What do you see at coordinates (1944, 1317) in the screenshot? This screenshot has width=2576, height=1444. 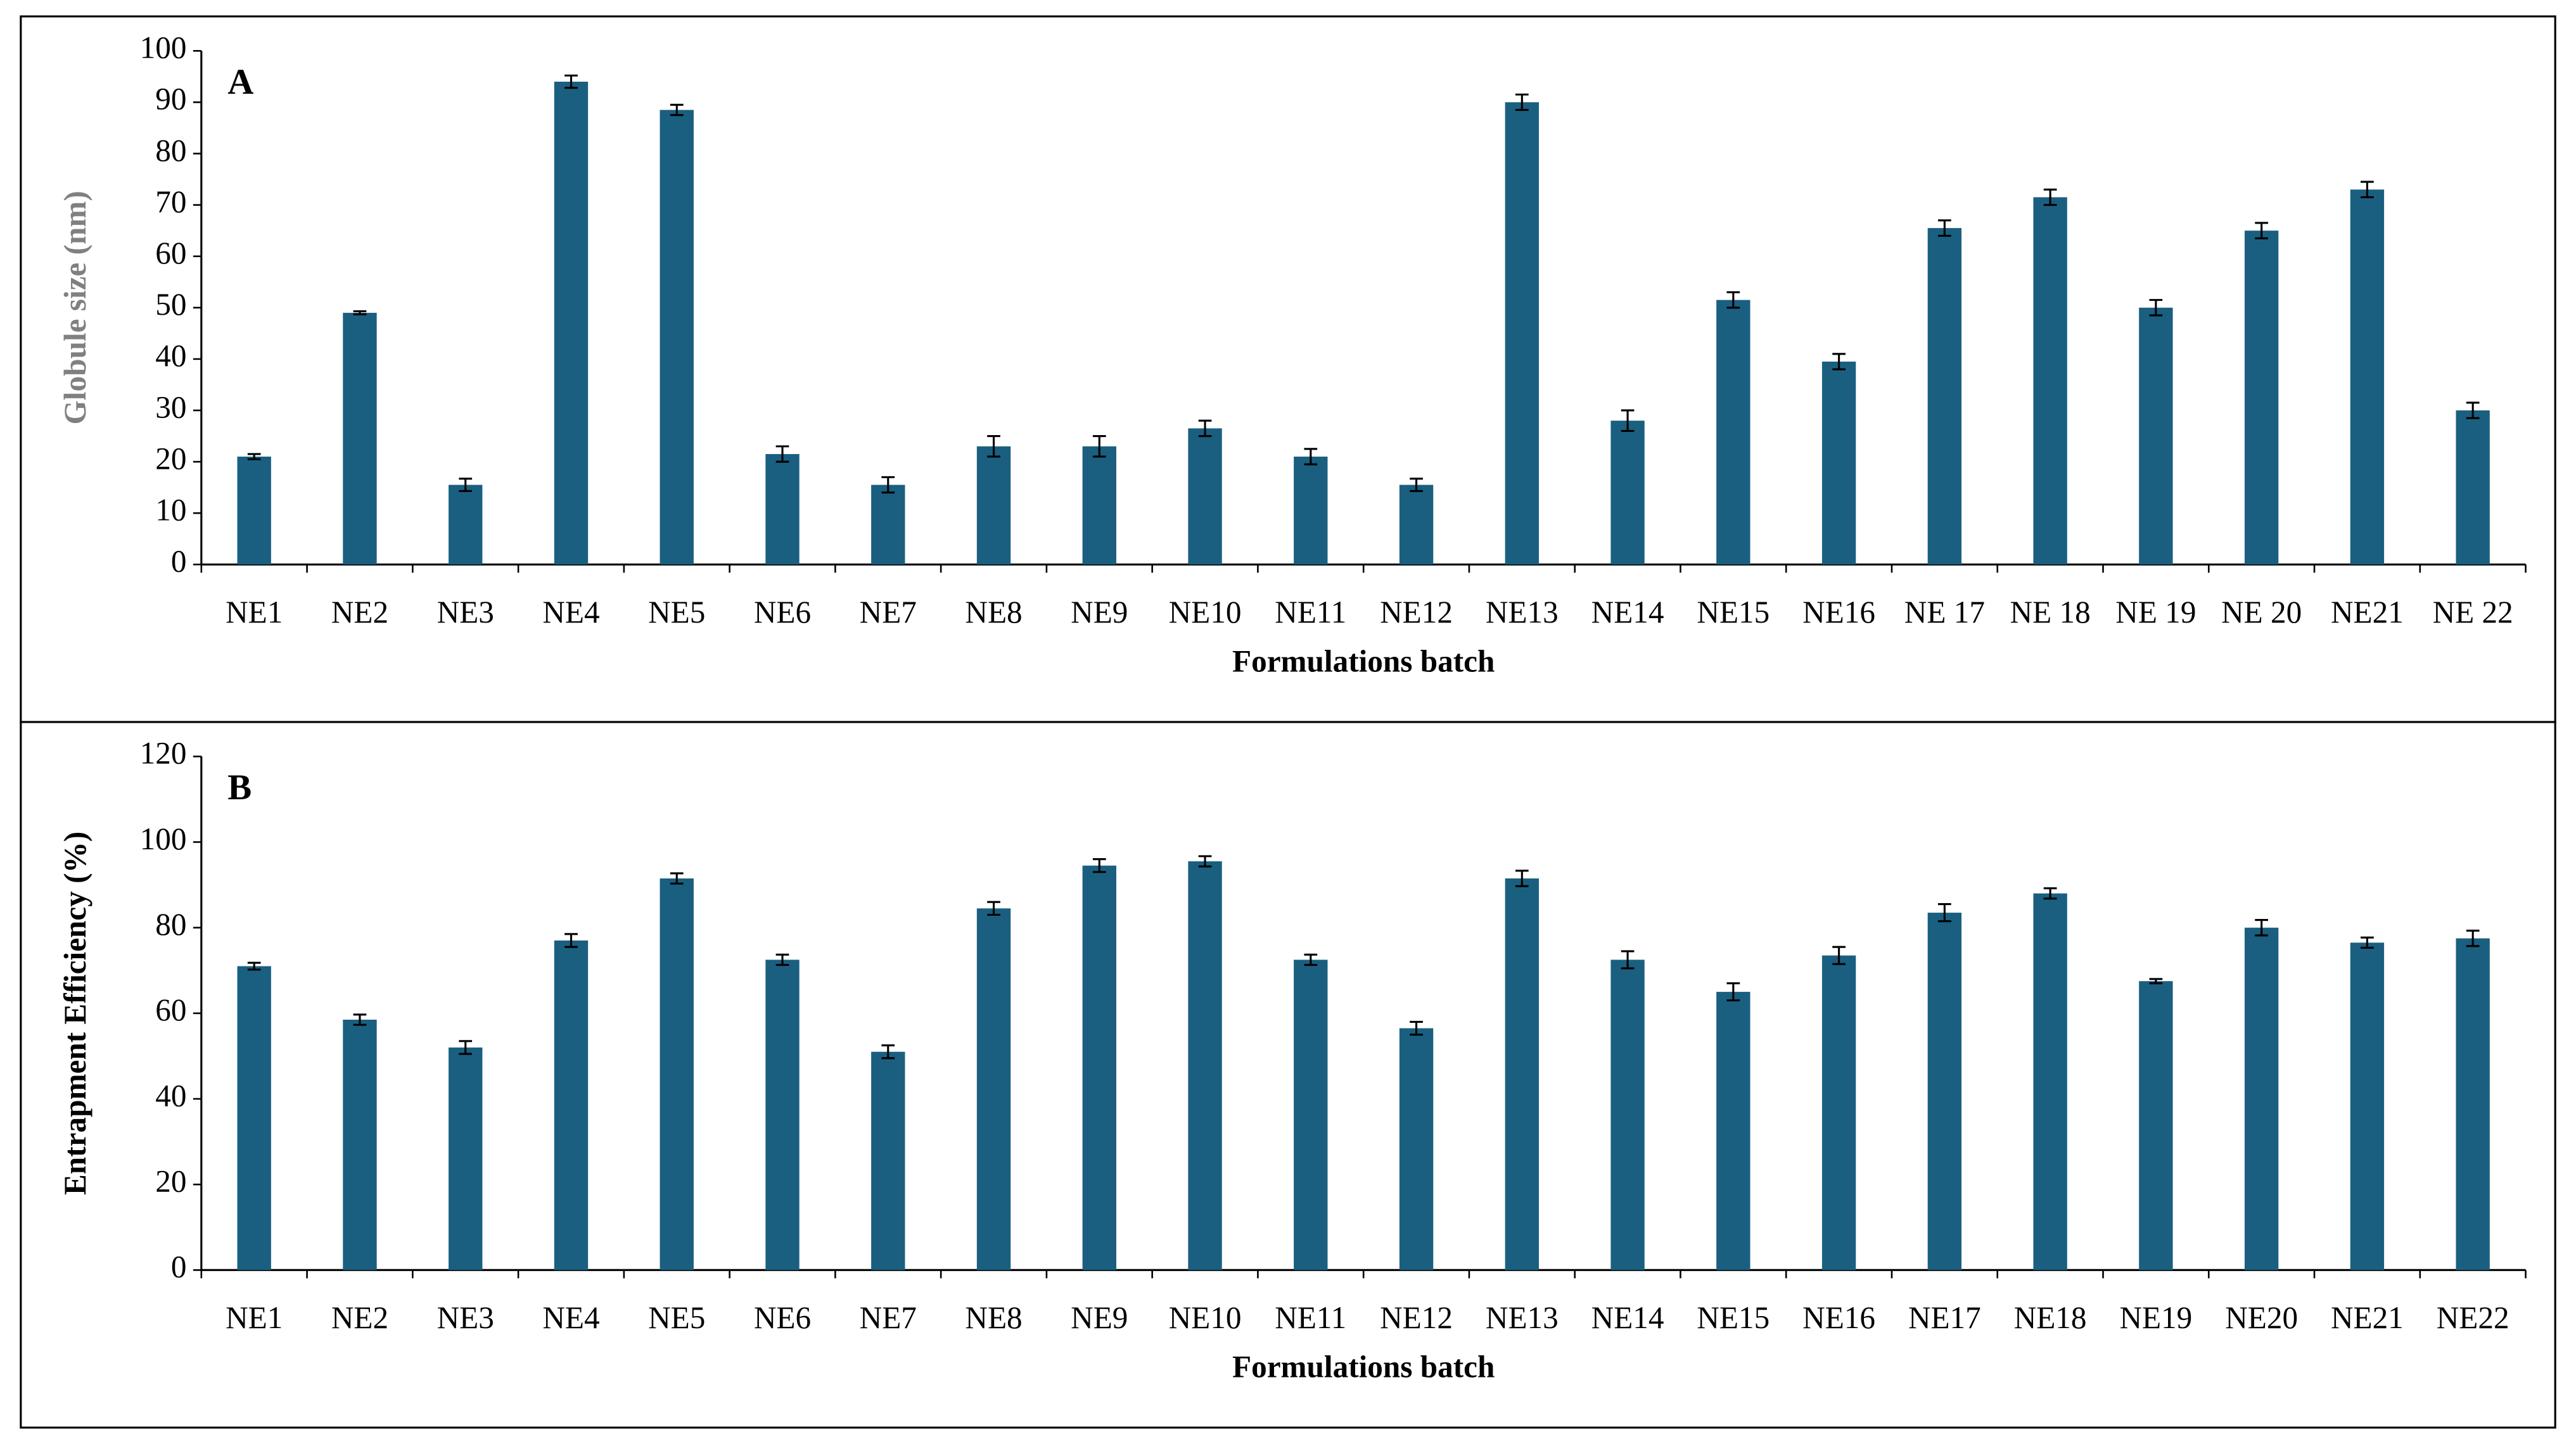 I see `x-tick-label: NE17` at bounding box center [1944, 1317].